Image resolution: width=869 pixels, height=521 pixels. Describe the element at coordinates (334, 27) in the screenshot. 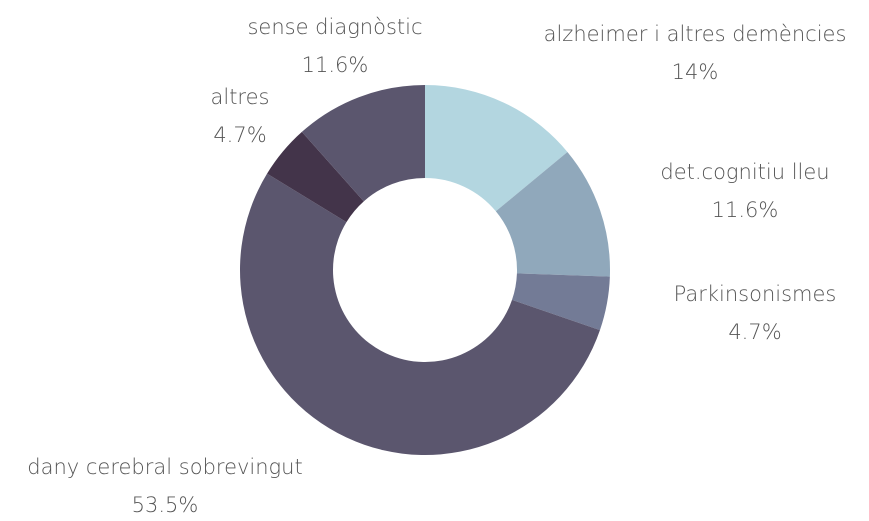

I see `slice-label: sense diagnòstic` at that location.